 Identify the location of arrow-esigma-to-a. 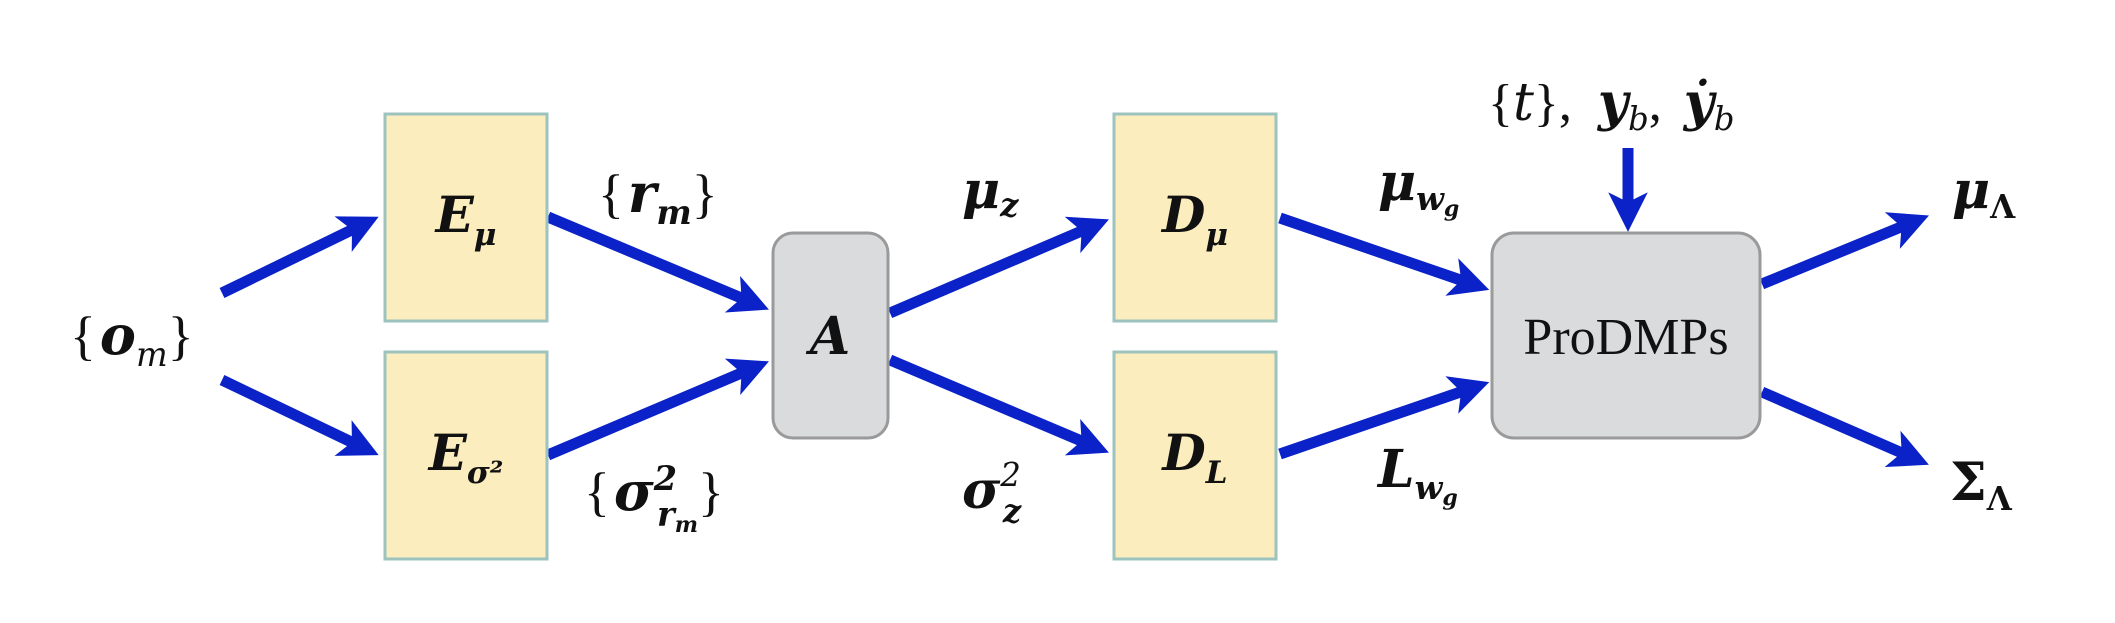
(657, 409).